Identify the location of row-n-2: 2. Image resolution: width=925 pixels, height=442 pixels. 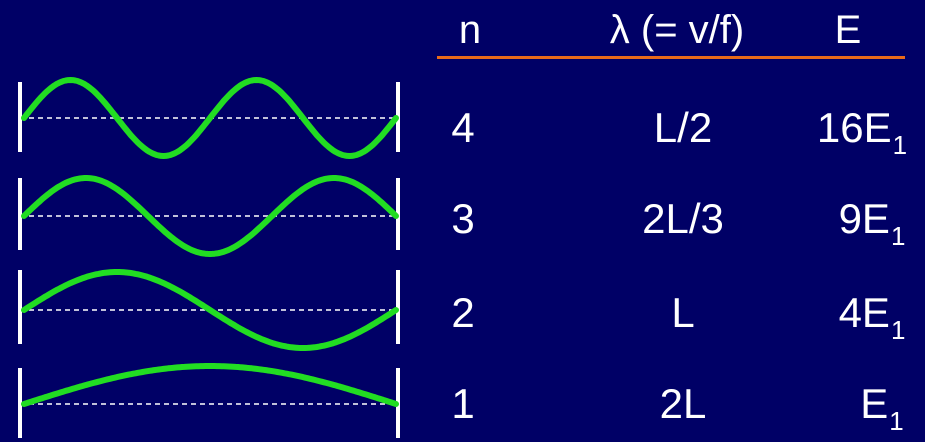
(462, 313).